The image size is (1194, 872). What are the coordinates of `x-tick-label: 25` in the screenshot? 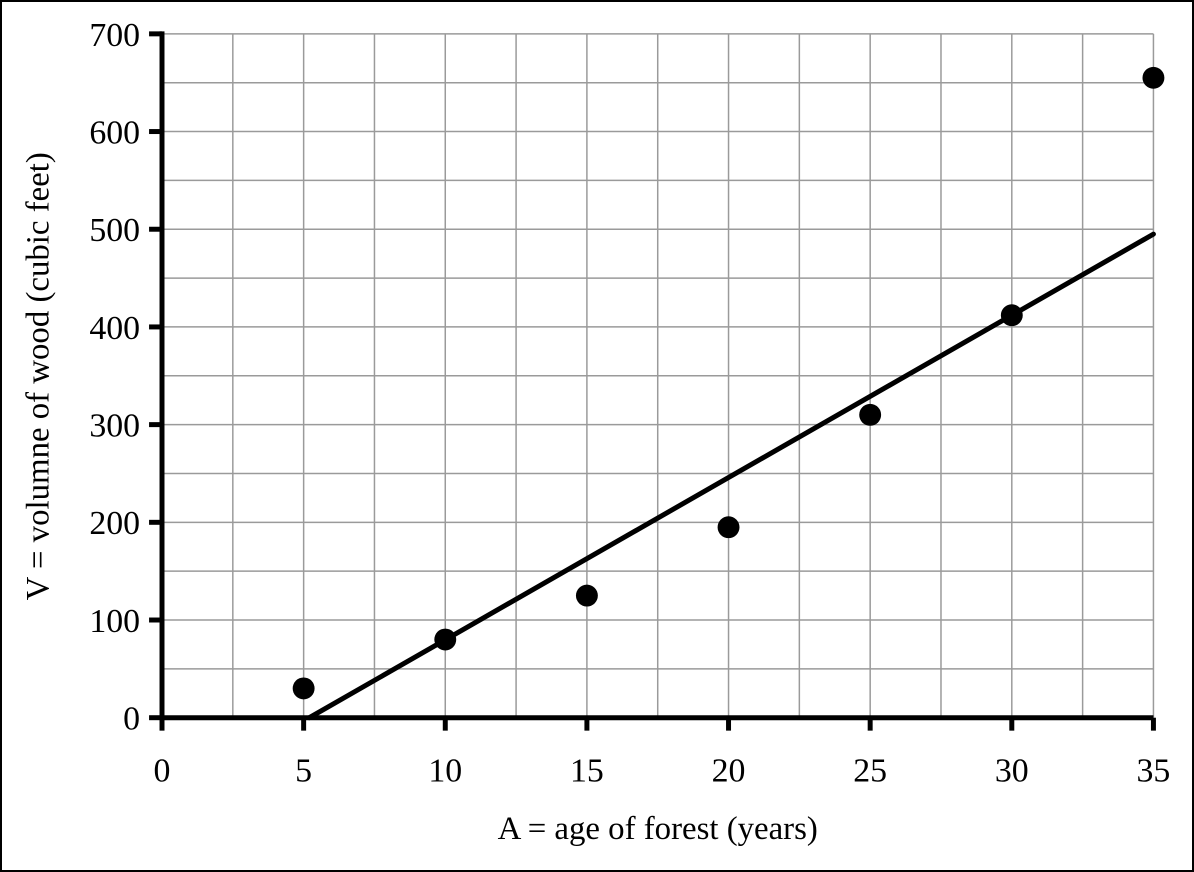 It's located at (870, 770).